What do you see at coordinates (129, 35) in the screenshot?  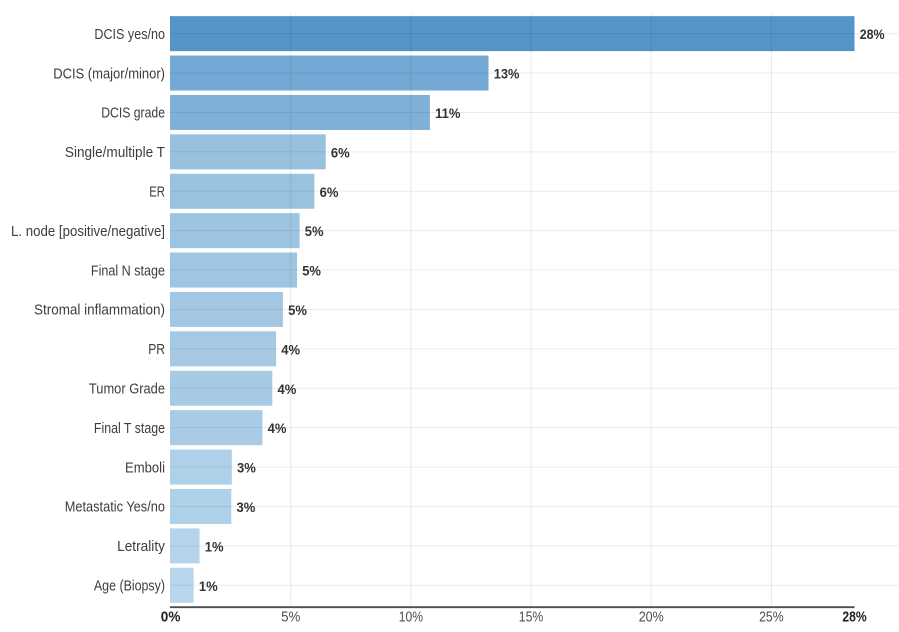 I see `svg-text: DCIS yes/no` at bounding box center [129, 35].